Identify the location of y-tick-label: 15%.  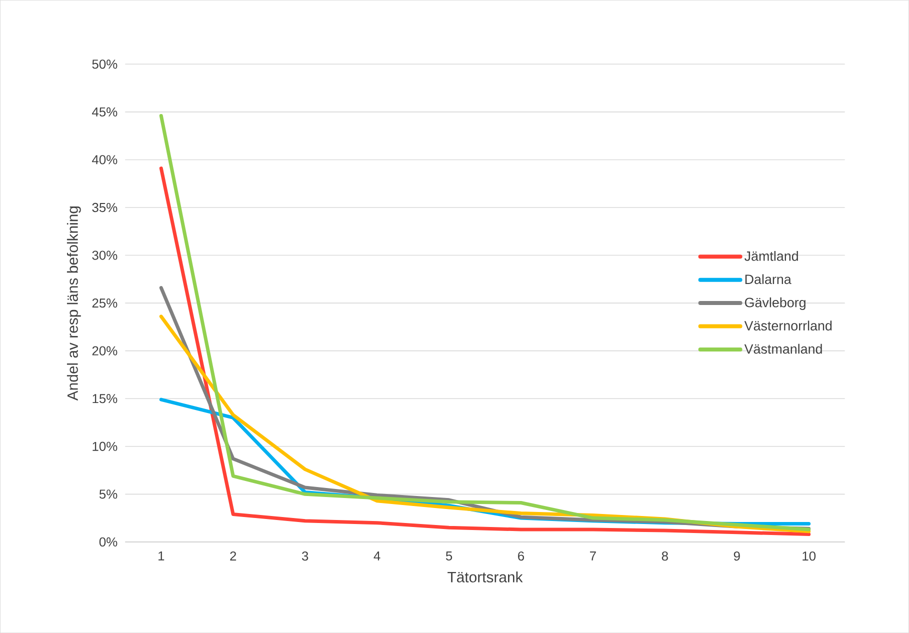
(105, 399).